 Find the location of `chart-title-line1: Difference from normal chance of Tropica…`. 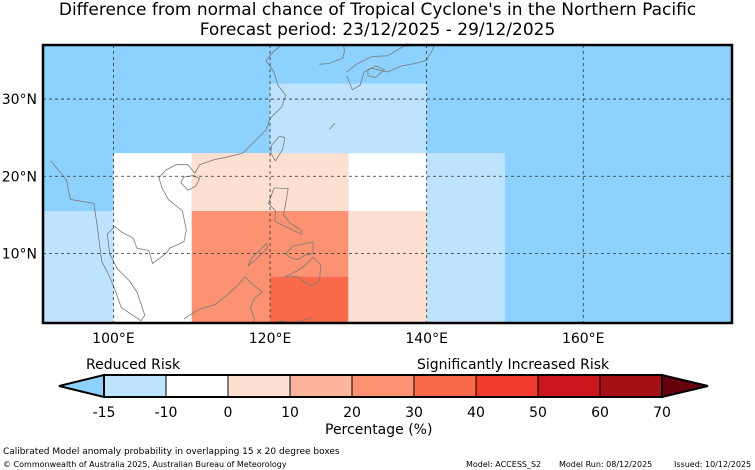

chart-title-line1: Difference from normal chance of Tropica… is located at coordinates (377, 10).